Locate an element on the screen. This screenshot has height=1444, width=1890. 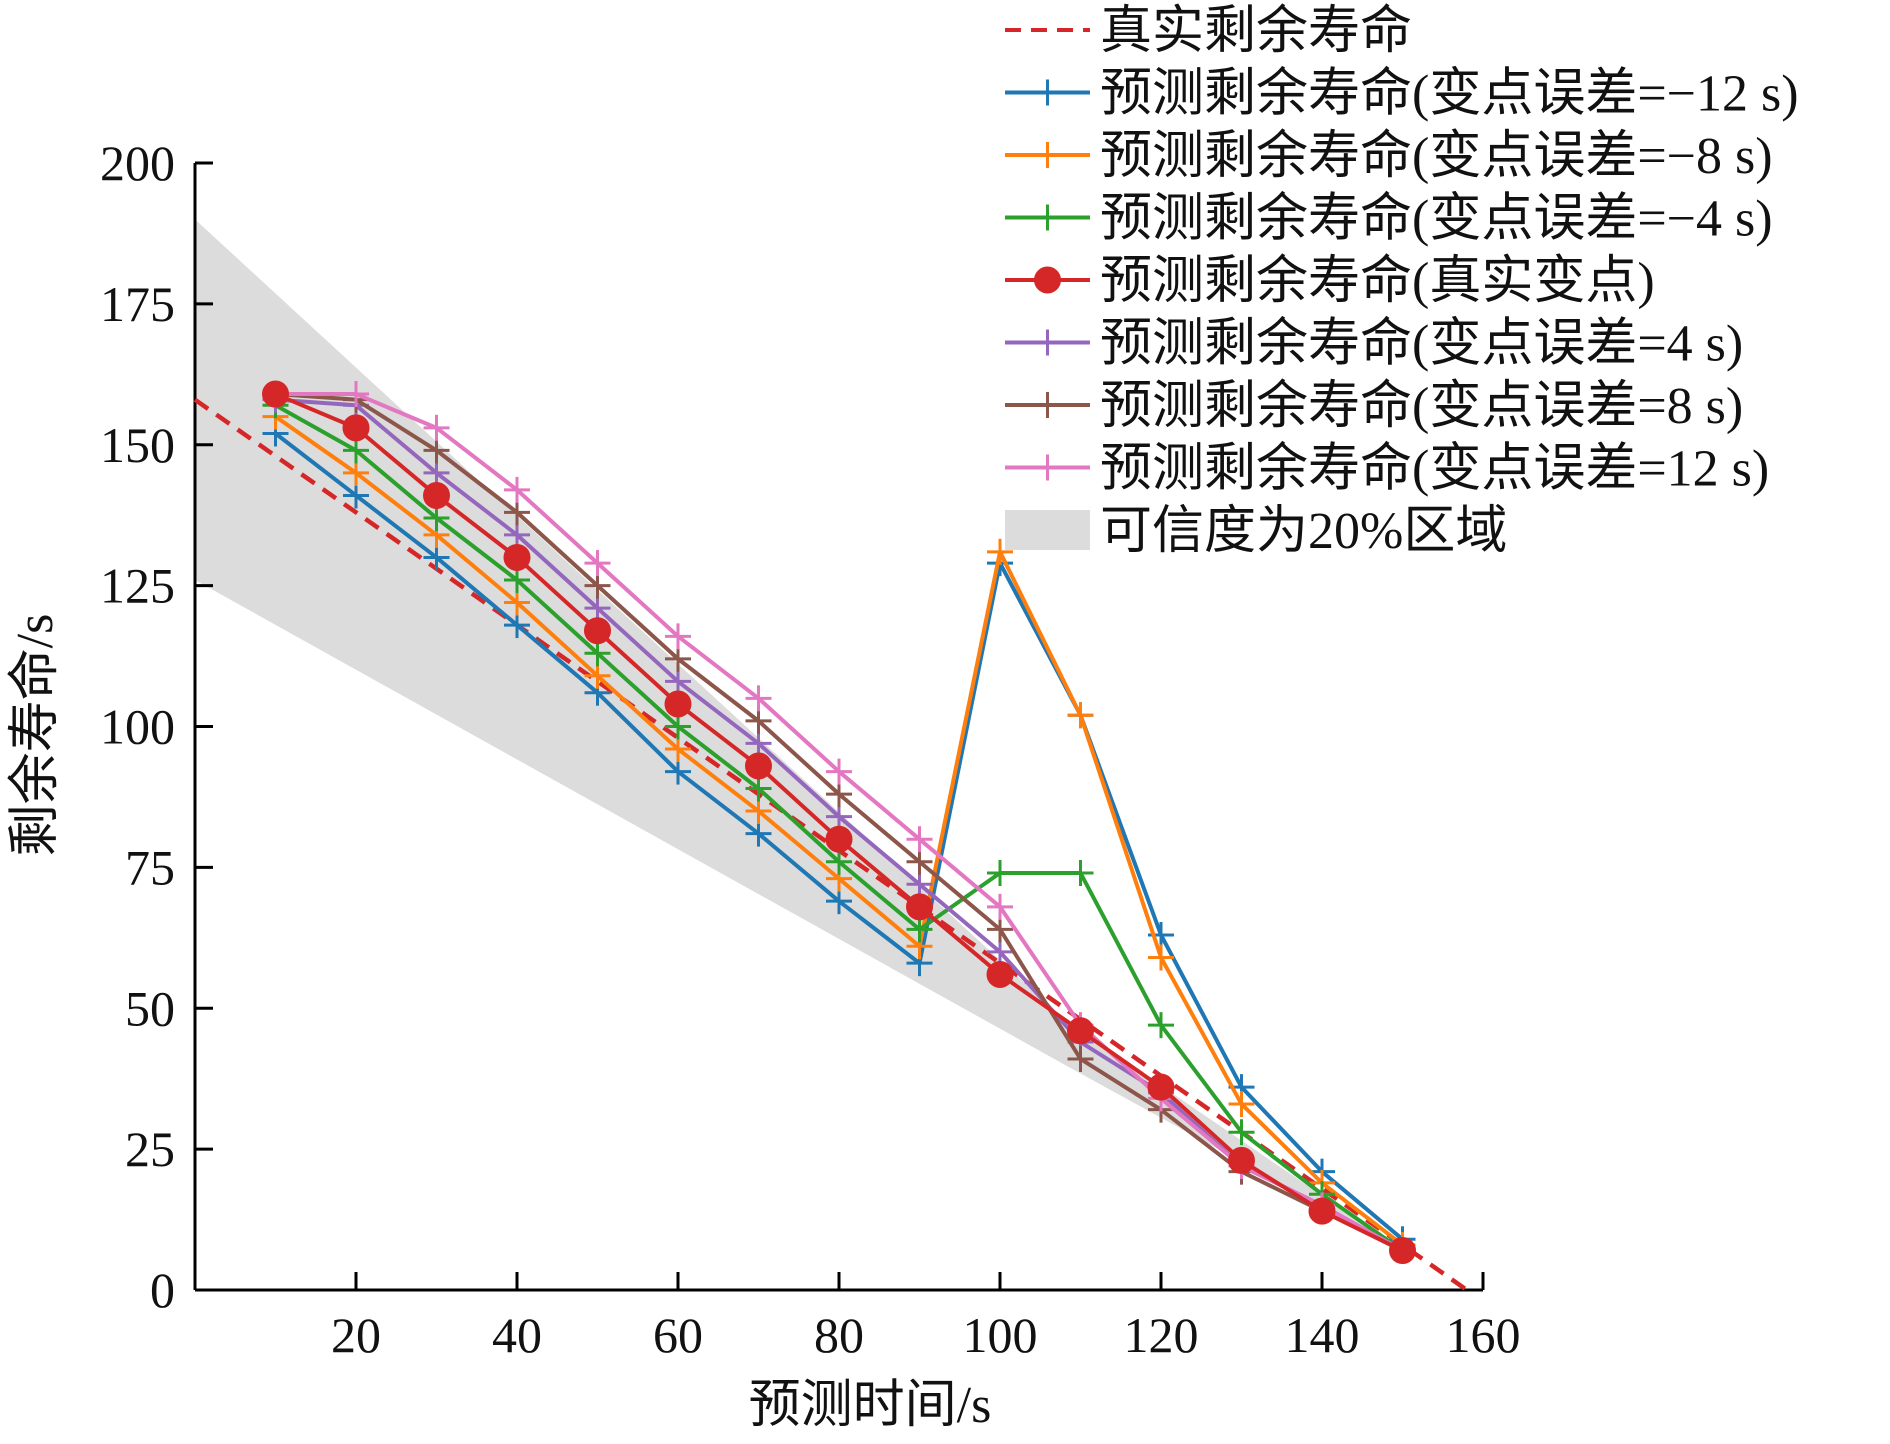
x-tick-label: 140 is located at coordinates (1322, 1335).